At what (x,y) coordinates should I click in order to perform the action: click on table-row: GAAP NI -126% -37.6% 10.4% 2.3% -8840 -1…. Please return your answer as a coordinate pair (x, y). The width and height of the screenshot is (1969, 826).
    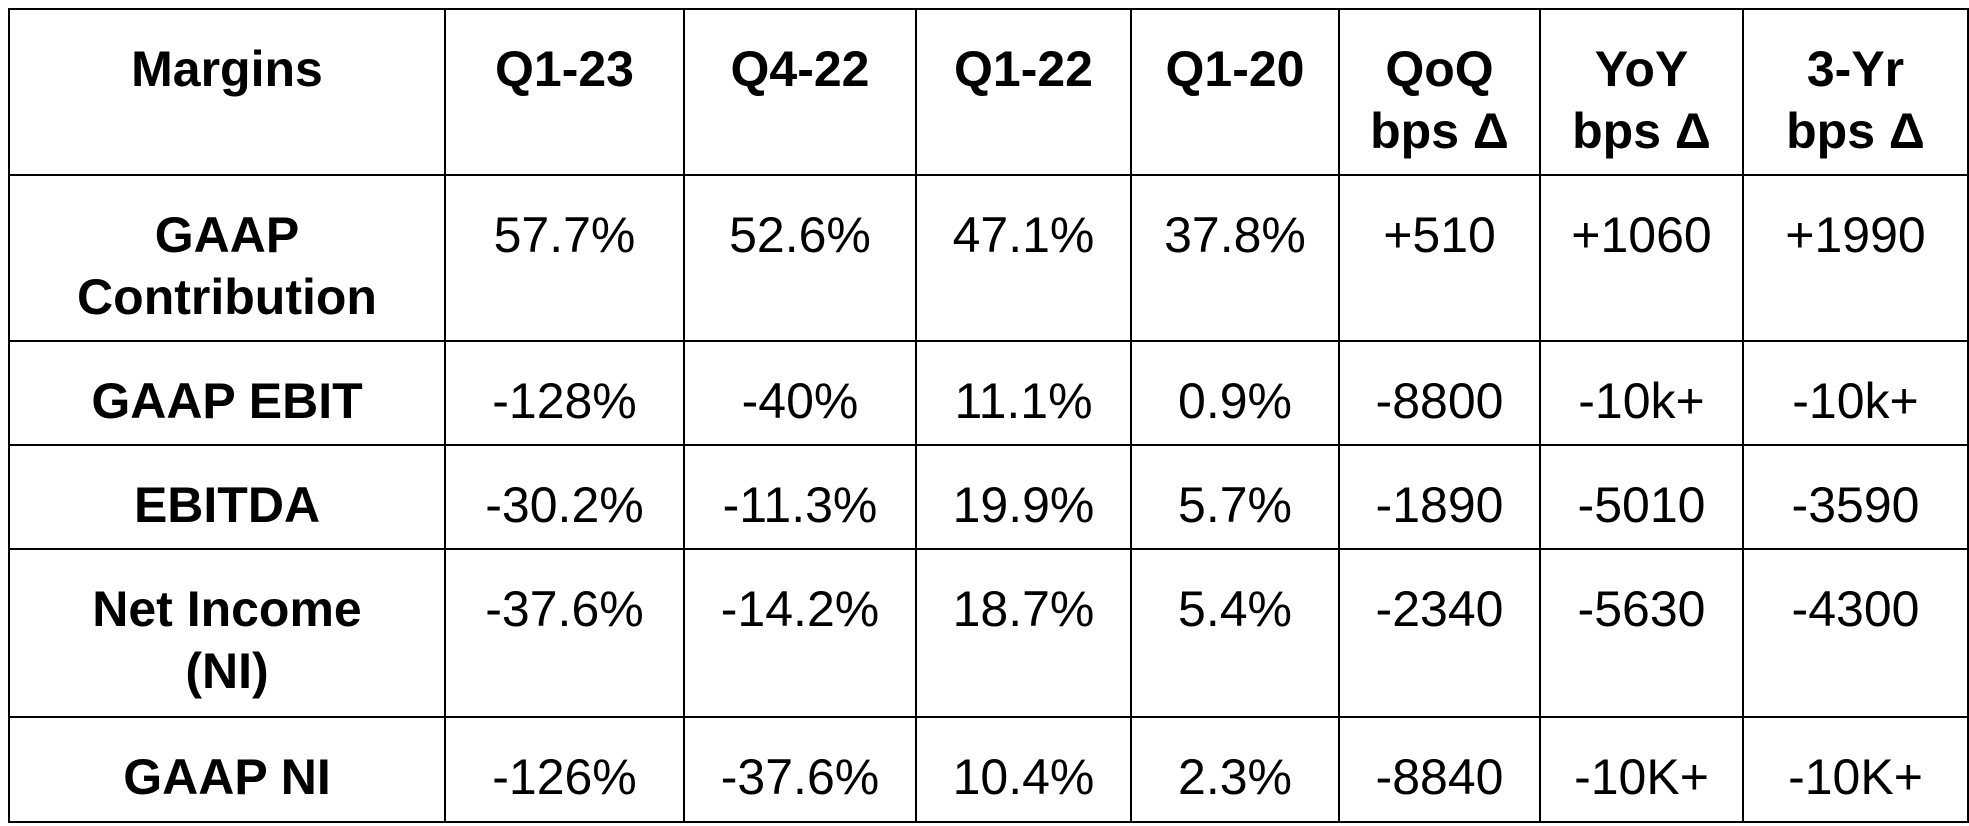
    Looking at the image, I should click on (988, 769).